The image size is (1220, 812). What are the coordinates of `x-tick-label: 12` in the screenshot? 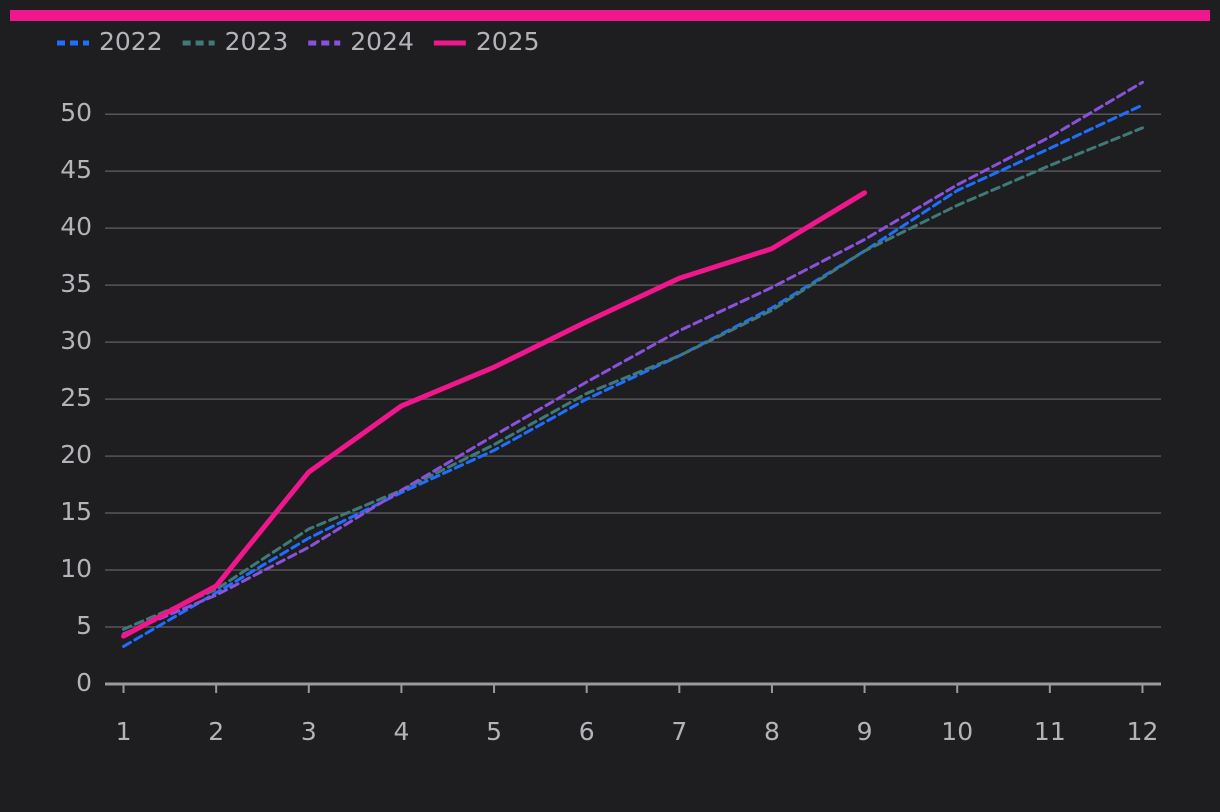 It's located at (1143, 731).